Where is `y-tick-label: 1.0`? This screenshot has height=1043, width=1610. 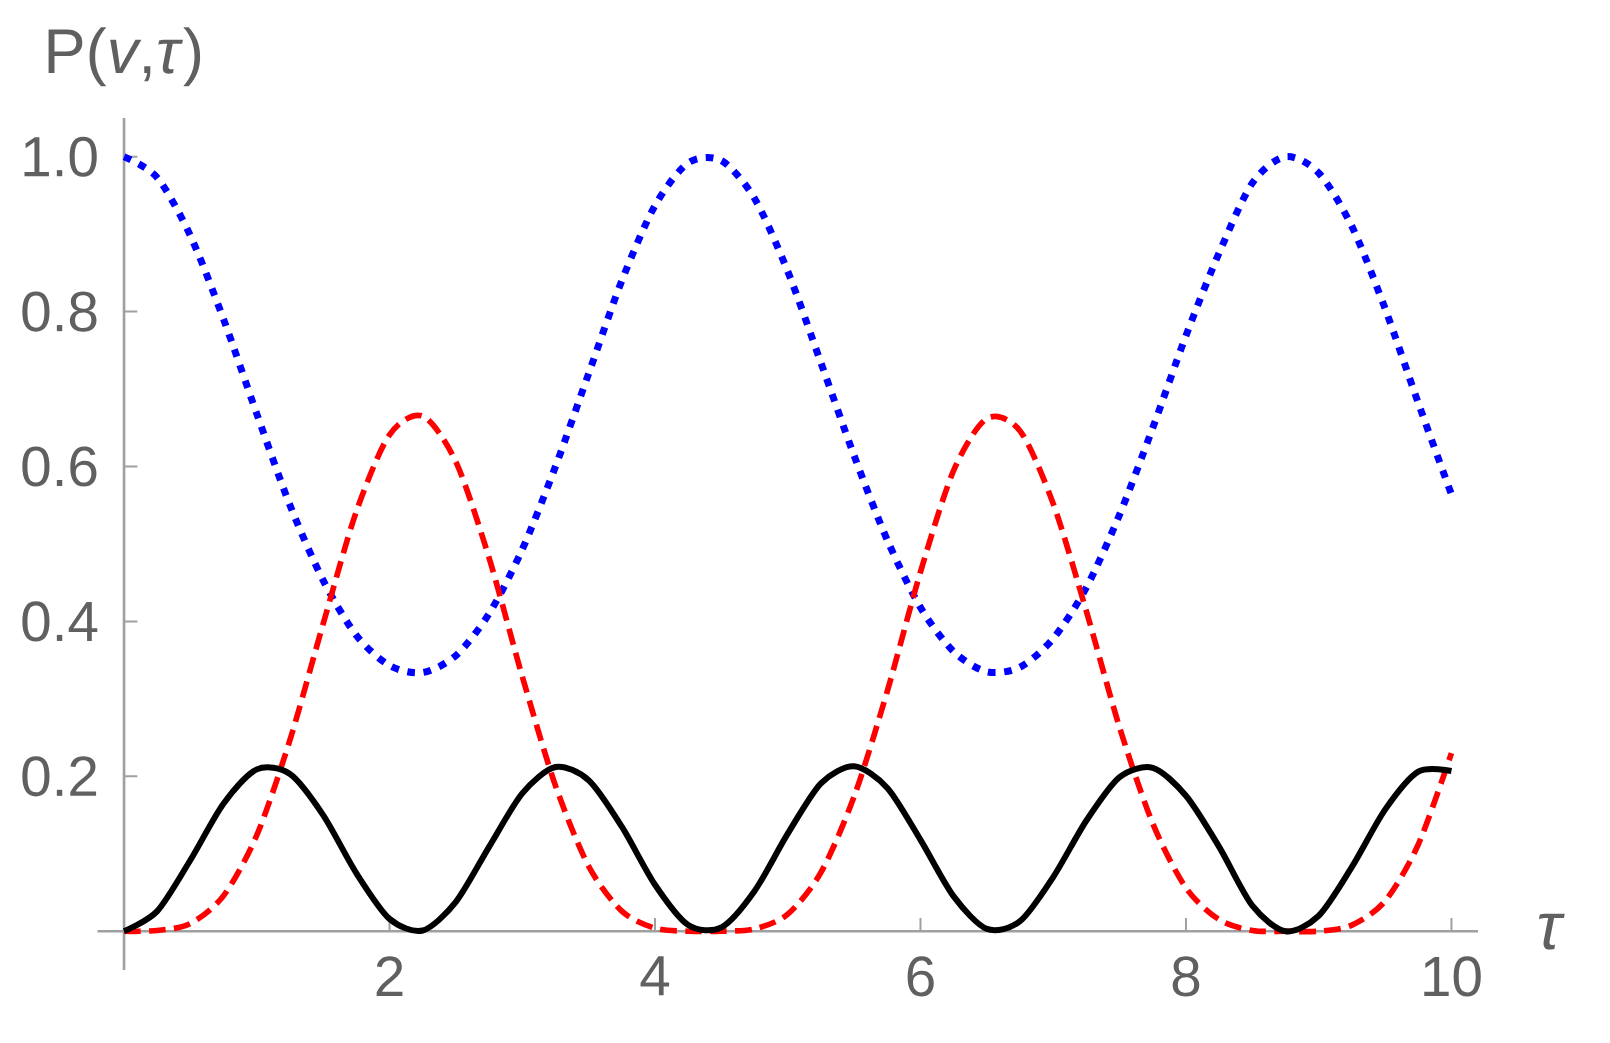 y-tick-label: 1.0 is located at coordinates (60, 156).